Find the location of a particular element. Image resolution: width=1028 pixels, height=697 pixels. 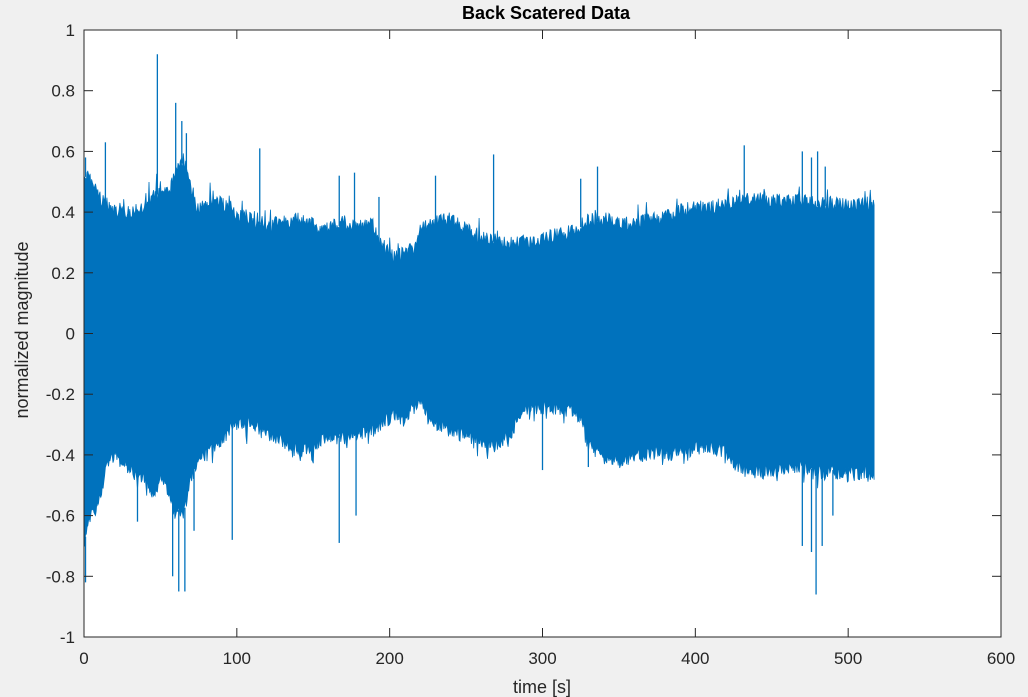

y-tick-label: 0.8 is located at coordinates (63, 91).